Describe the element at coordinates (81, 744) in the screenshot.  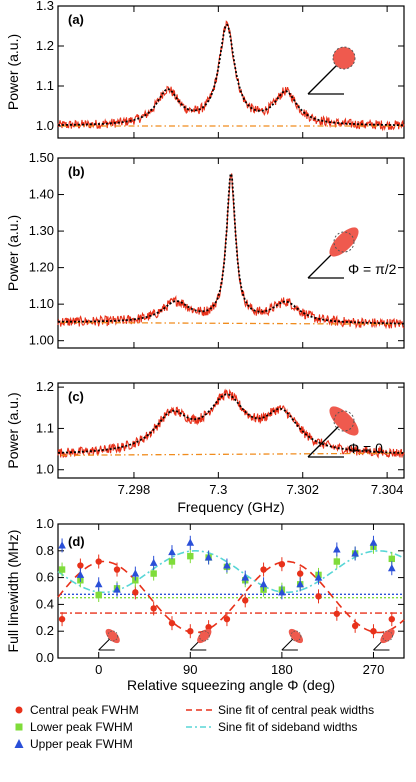
I see `legend-label: Upper peak FWHM` at that location.